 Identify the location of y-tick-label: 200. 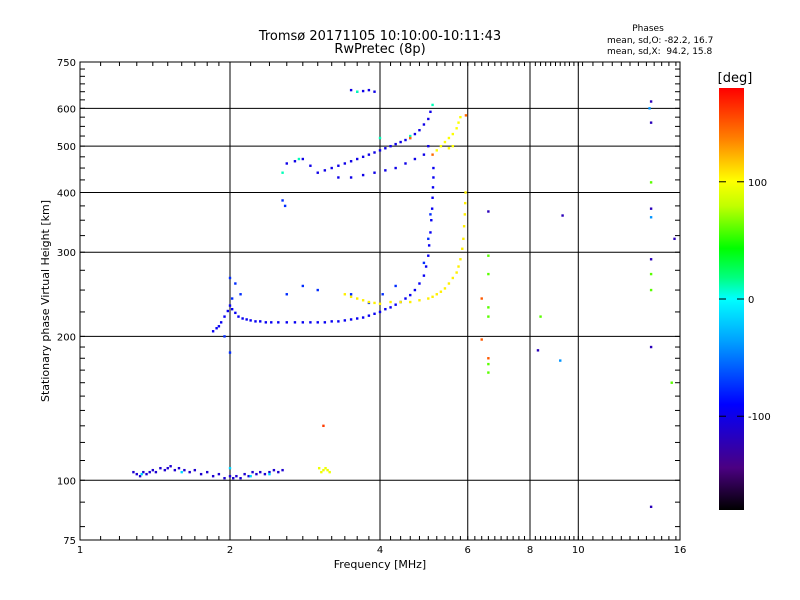
(66, 337).